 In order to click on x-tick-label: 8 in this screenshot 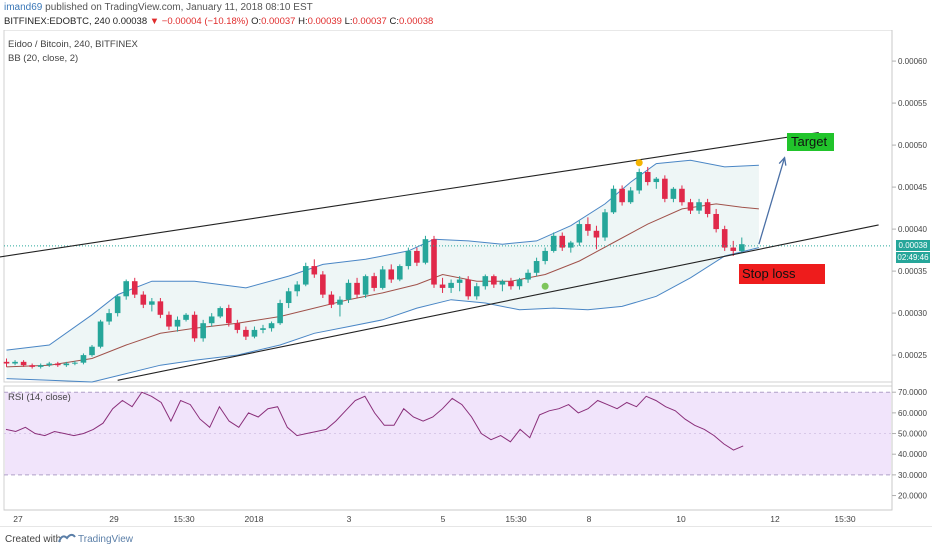, I will do `click(589, 519)`.